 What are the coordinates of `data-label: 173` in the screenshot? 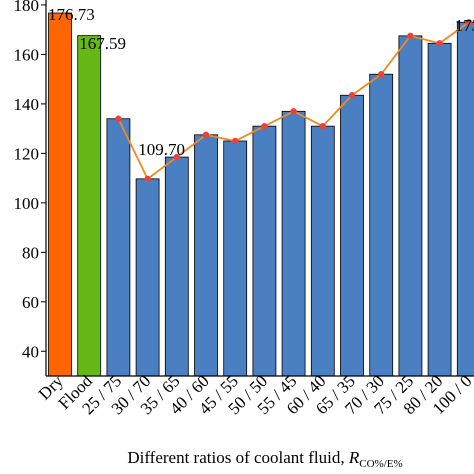 It's located at (464, 25).